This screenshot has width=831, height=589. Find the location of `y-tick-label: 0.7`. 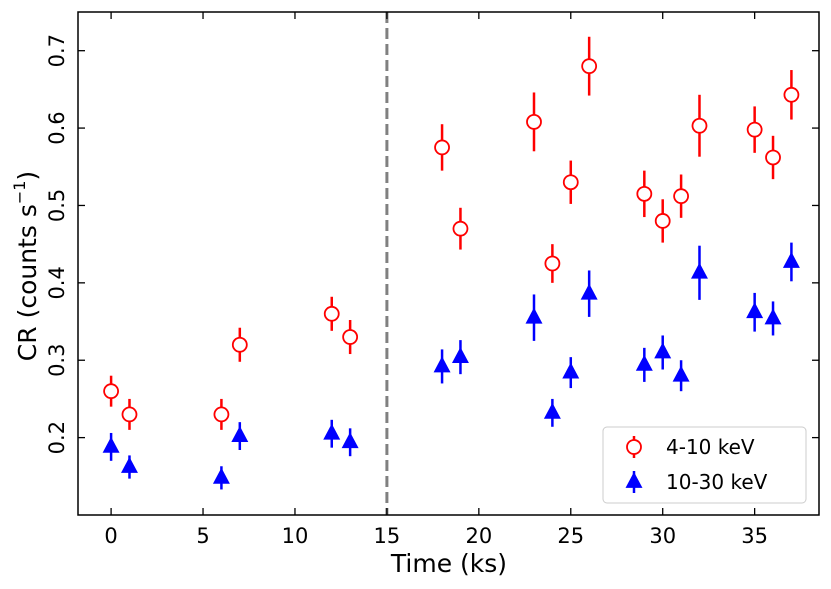

y-tick-label: 0.7 is located at coordinates (57, 50).